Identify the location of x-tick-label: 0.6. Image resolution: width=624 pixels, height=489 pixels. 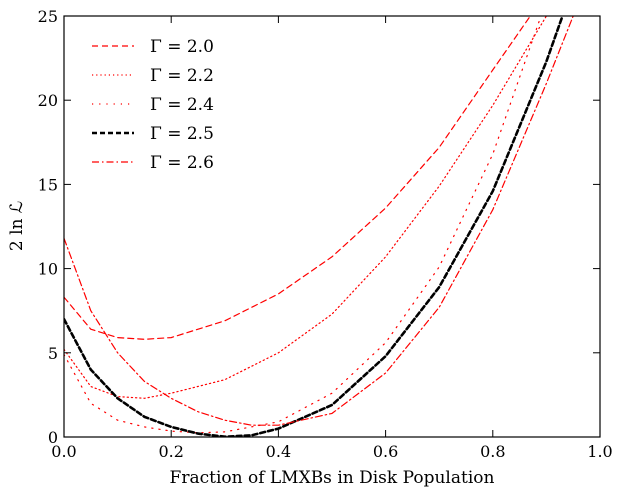
(385, 451).